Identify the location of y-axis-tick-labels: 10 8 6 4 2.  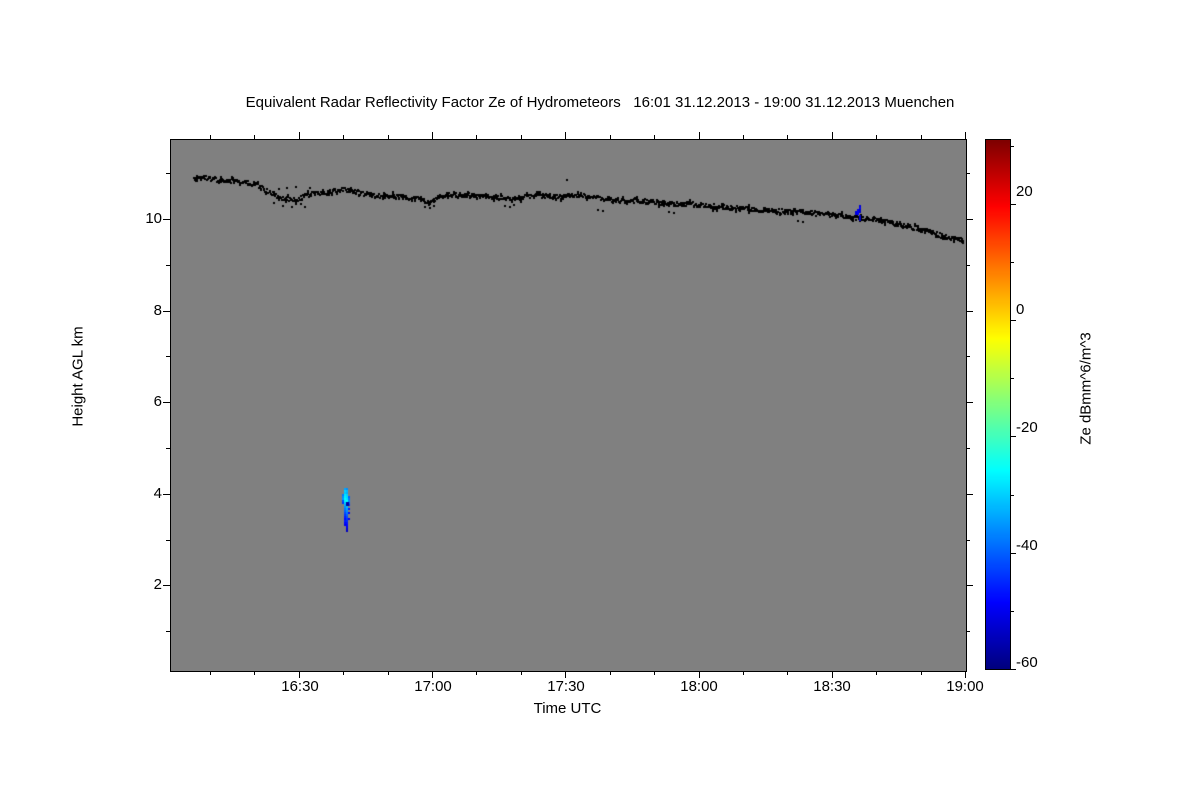
(135, 400).